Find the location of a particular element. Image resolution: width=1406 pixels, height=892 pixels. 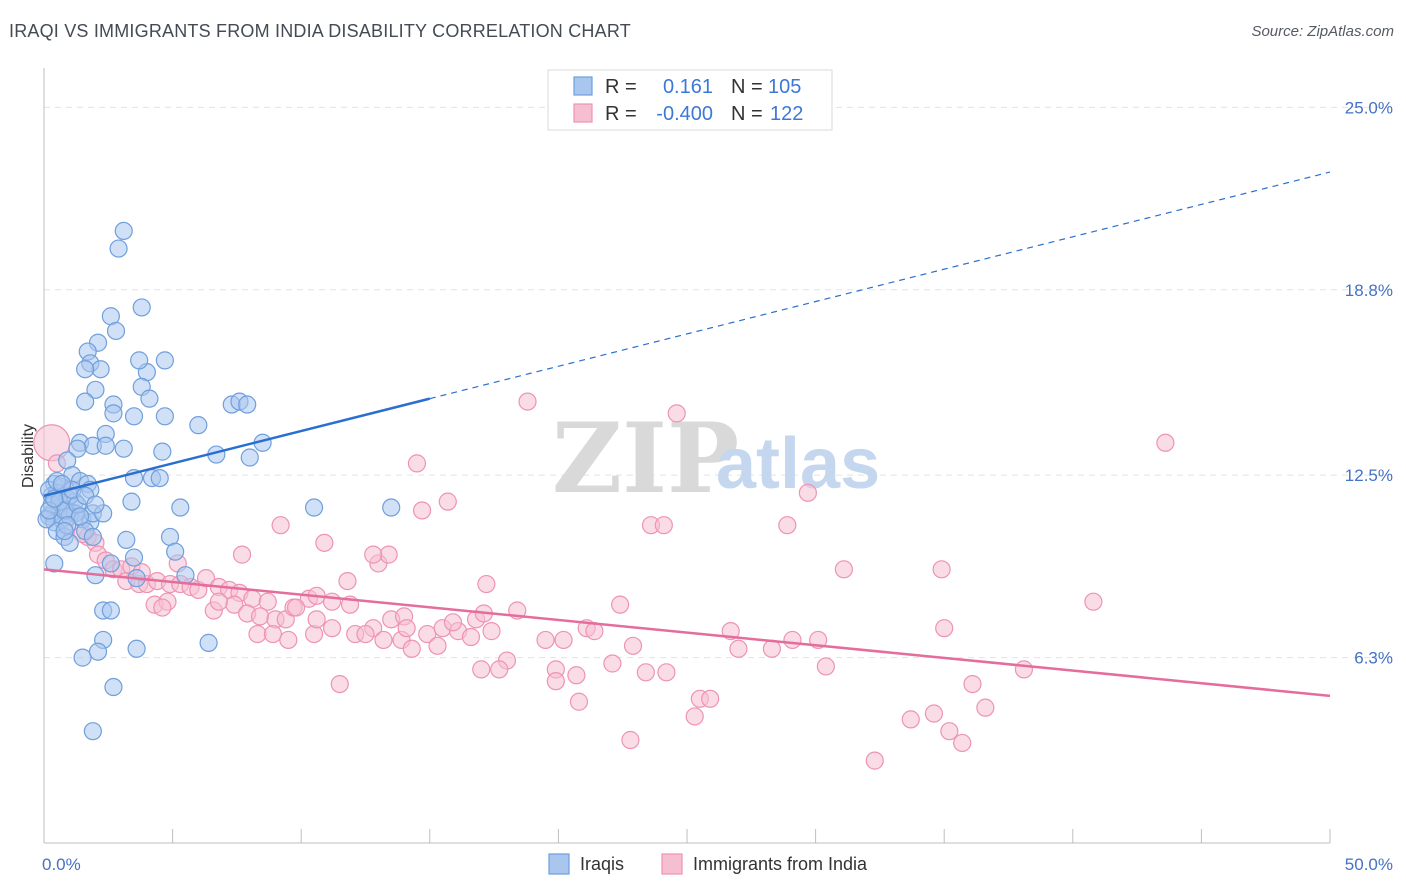

legend-r-value-1: 0.161 is located at coordinates (688, 87).